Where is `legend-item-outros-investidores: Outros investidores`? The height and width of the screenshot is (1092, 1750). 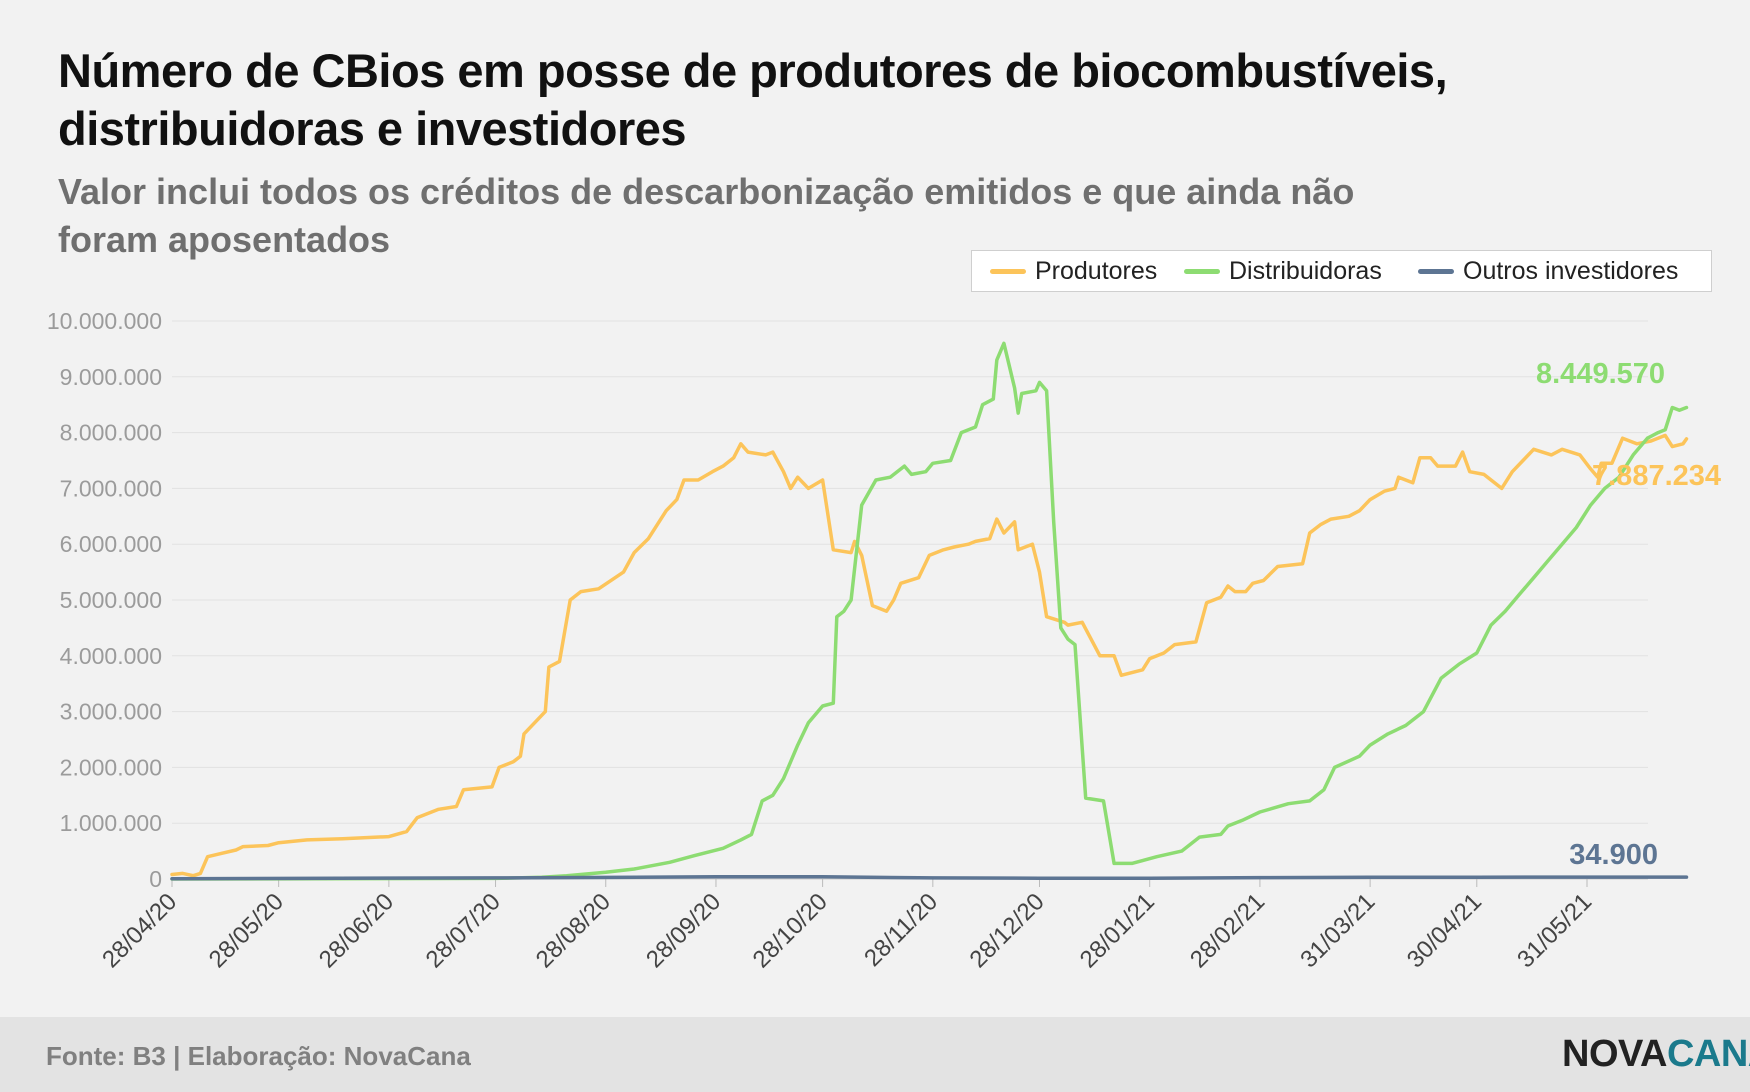 legend-item-outros-investidores: Outros investidores is located at coordinates (1548, 271).